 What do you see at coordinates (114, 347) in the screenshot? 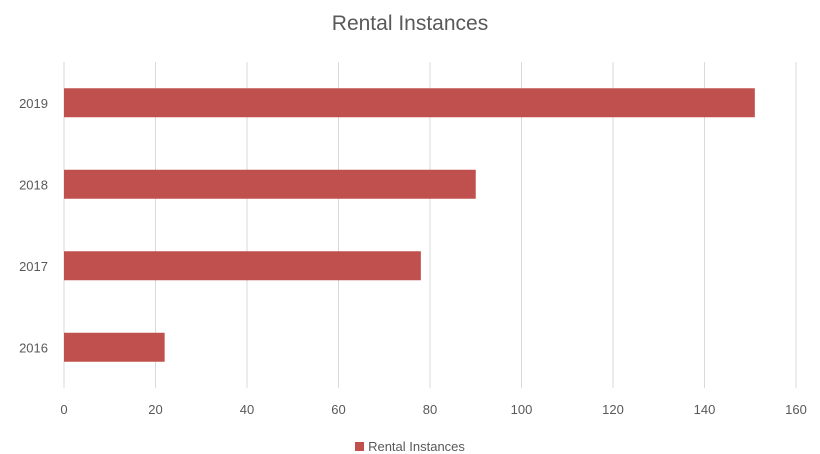
I see `bar-2016` at bounding box center [114, 347].